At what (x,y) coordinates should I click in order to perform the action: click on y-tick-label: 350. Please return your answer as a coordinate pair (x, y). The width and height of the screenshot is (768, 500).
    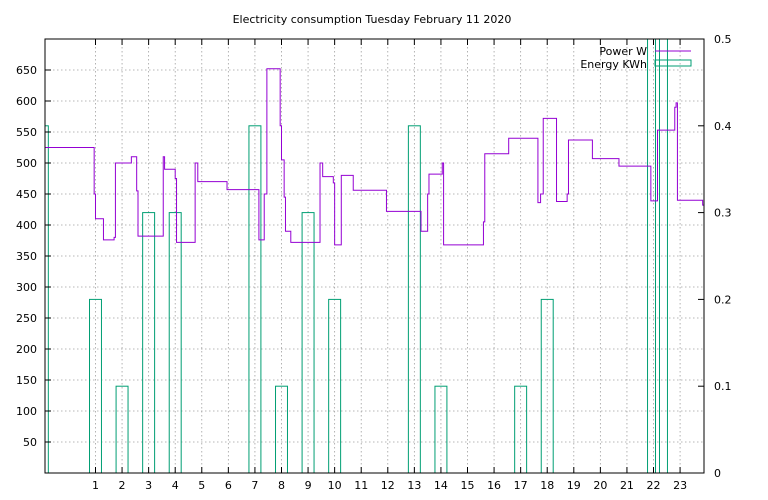
    Looking at the image, I should click on (26, 256).